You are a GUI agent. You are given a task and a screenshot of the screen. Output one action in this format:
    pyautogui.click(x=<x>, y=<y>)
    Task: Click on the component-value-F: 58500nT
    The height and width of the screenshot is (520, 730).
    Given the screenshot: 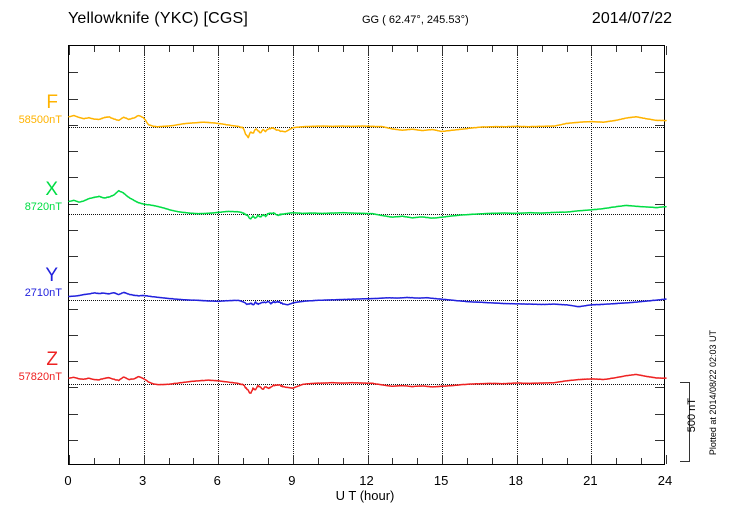 What is the action you would take?
    pyautogui.click(x=40, y=120)
    